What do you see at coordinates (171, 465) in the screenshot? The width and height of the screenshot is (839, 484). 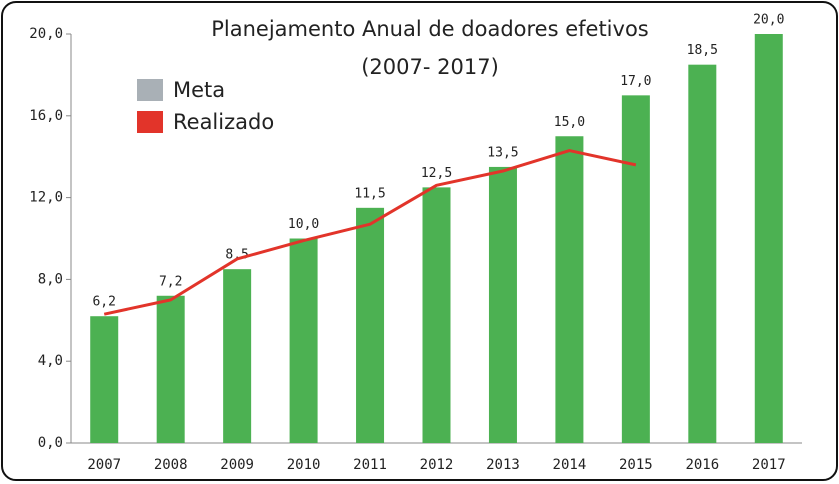 I see `x-tick-label: 2008` at bounding box center [171, 465].